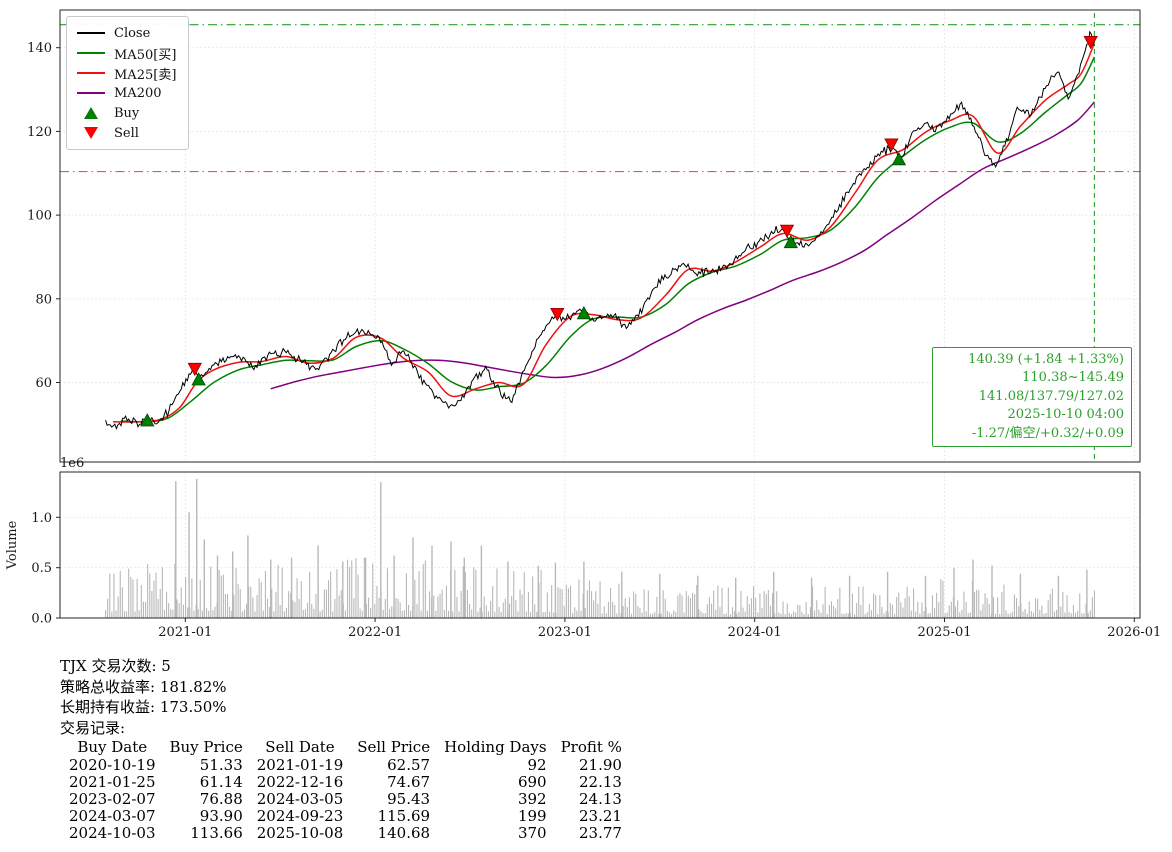 This screenshot has height=852, width=1172. What do you see at coordinates (39, 48) in the screenshot?
I see `price-tick-label: 140` at bounding box center [39, 48].